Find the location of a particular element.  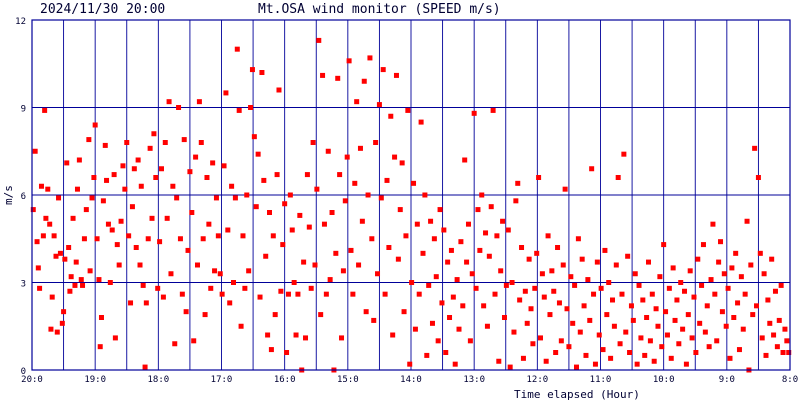

y-axis-label: m/s is located at coordinates (8, 195).